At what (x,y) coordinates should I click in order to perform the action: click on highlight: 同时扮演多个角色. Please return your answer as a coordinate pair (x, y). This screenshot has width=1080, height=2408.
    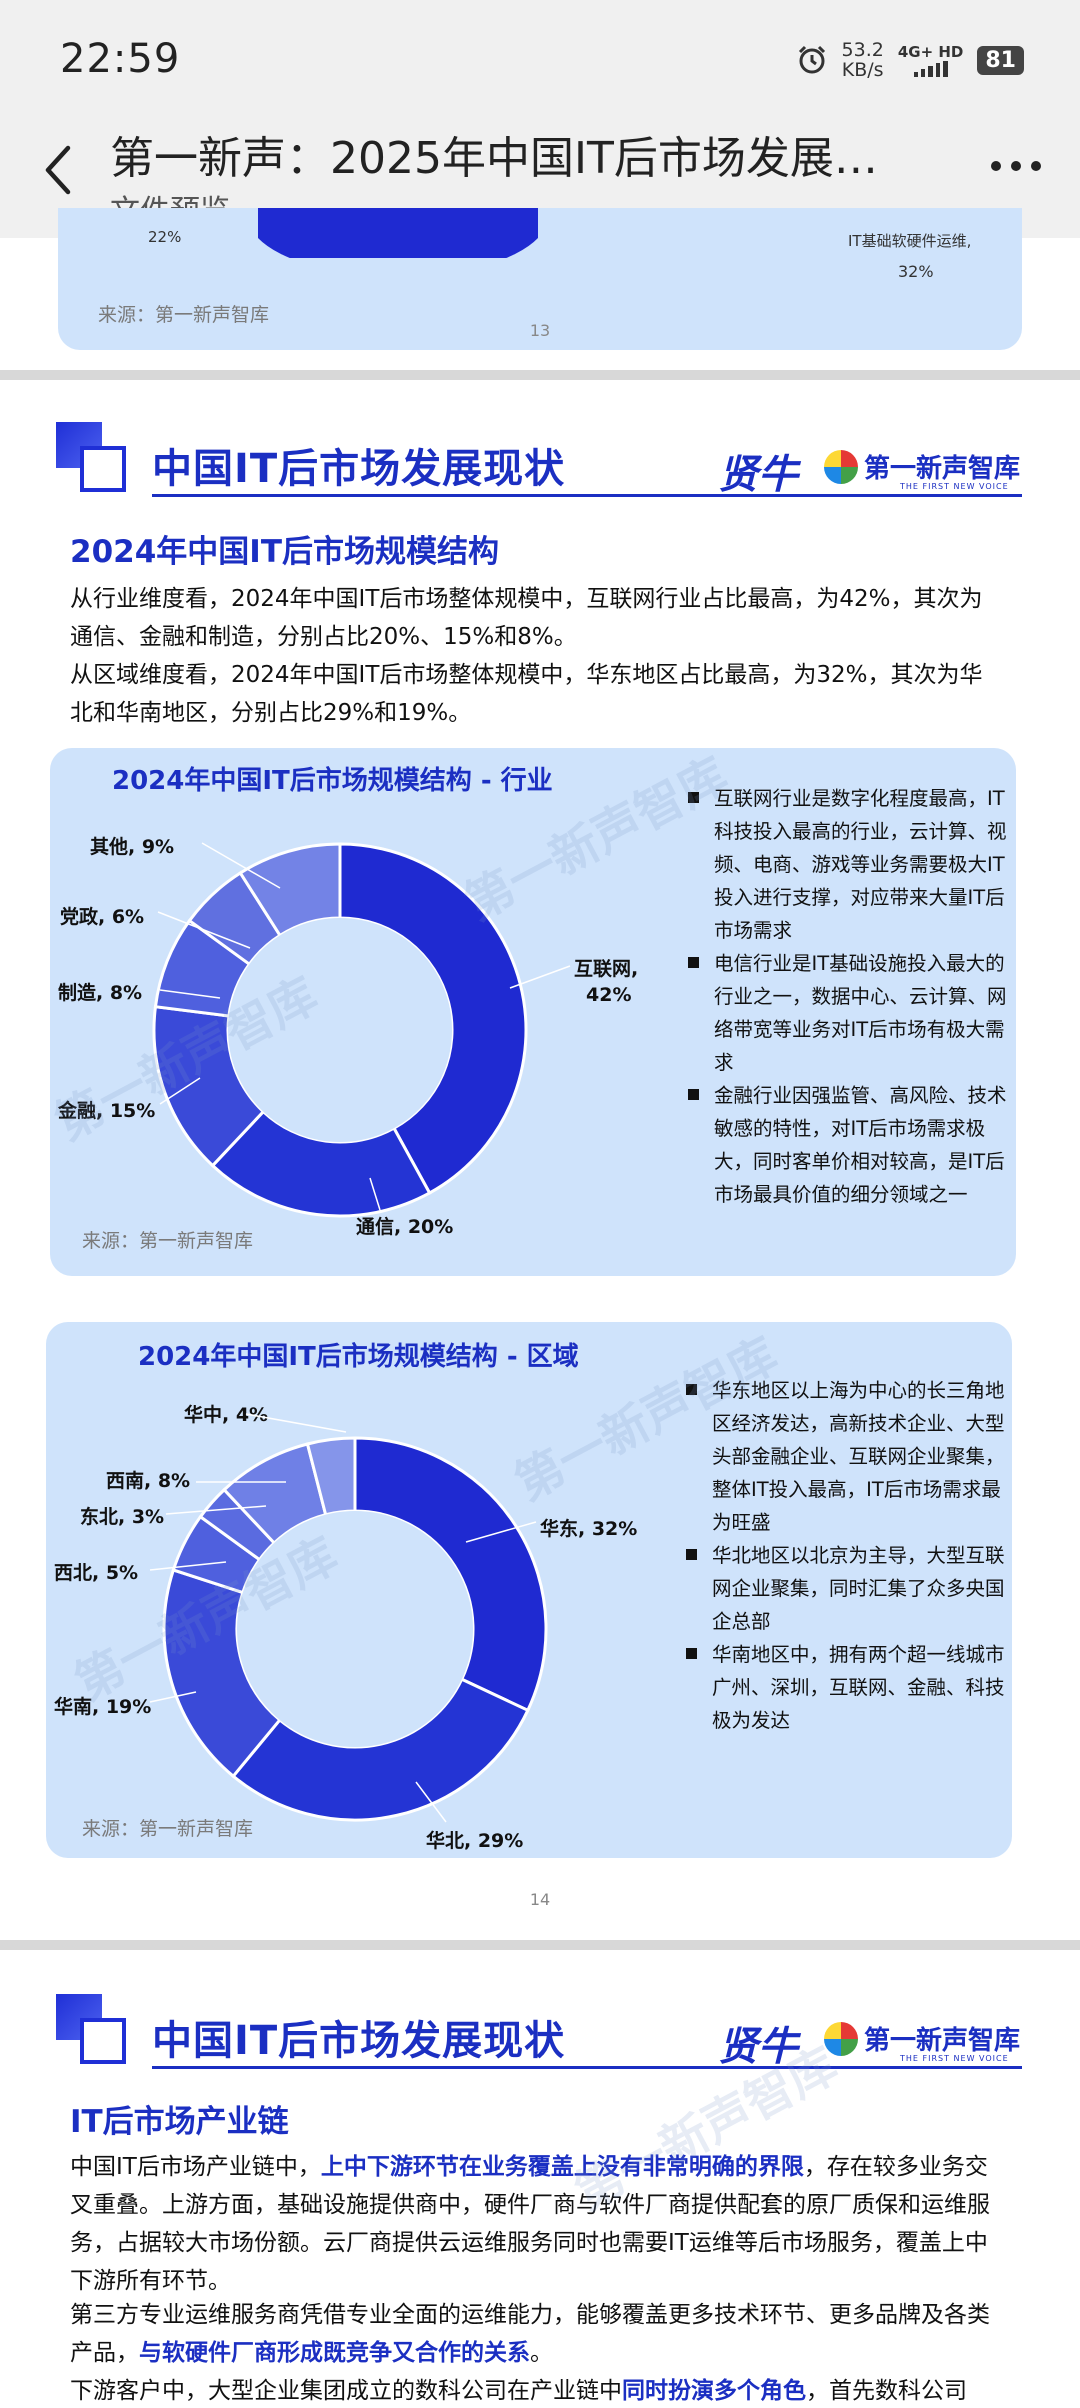
    Looking at the image, I should click on (714, 2391).